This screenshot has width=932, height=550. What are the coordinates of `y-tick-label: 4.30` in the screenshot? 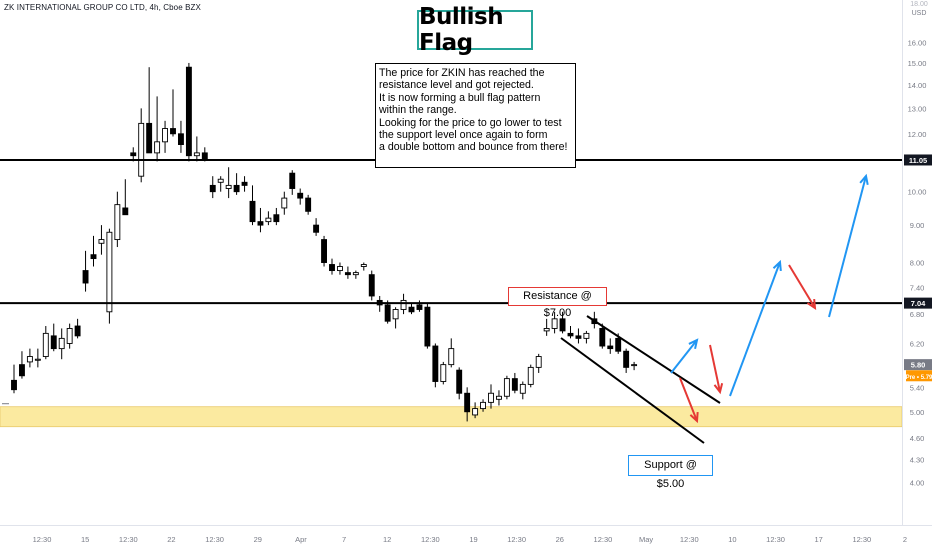 It's located at (917, 460).